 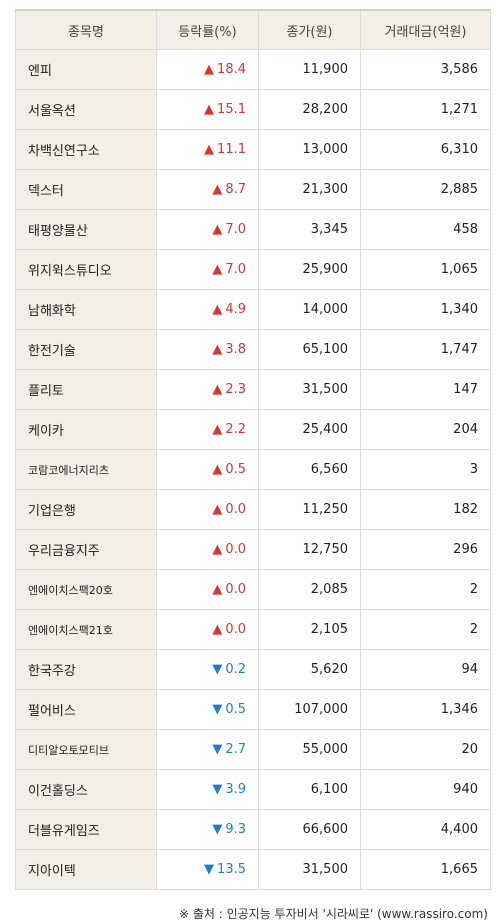 What do you see at coordinates (86, 869) in the screenshot?
I see `stock-name: 지아이텍` at bounding box center [86, 869].